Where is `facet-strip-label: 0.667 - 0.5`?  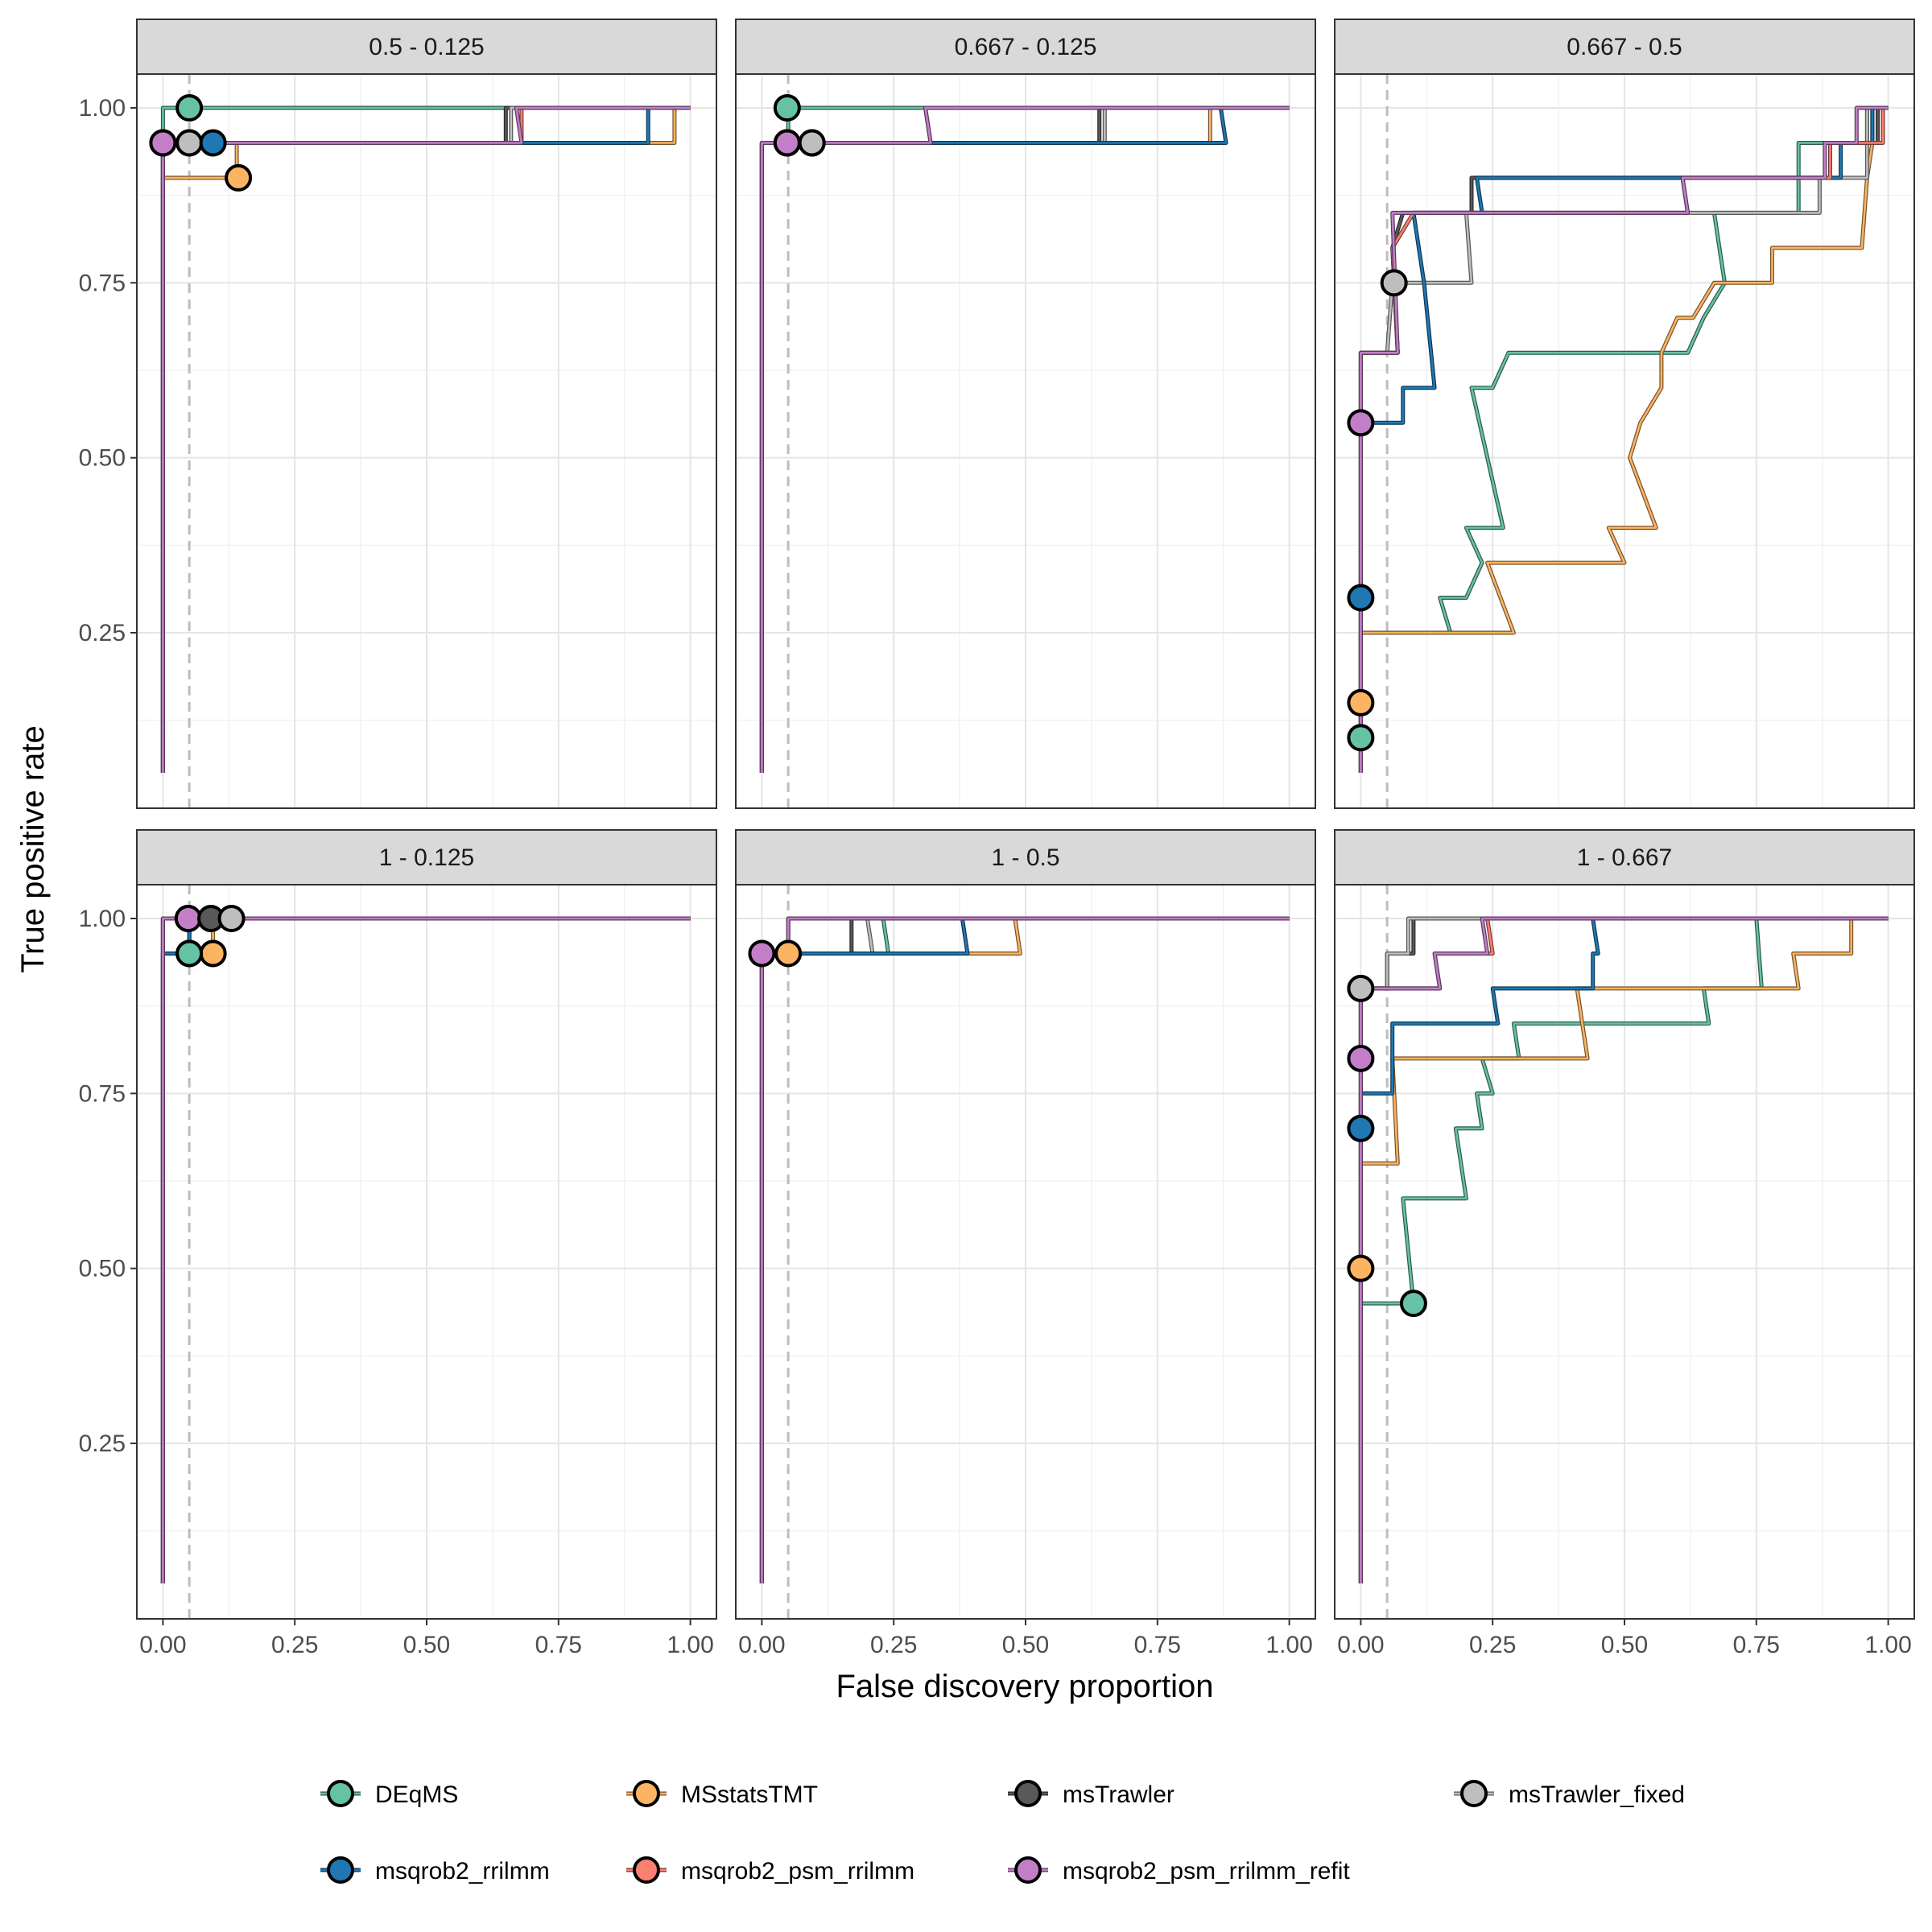 facet-strip-label: 0.667 - 0.5 is located at coordinates (1624, 47).